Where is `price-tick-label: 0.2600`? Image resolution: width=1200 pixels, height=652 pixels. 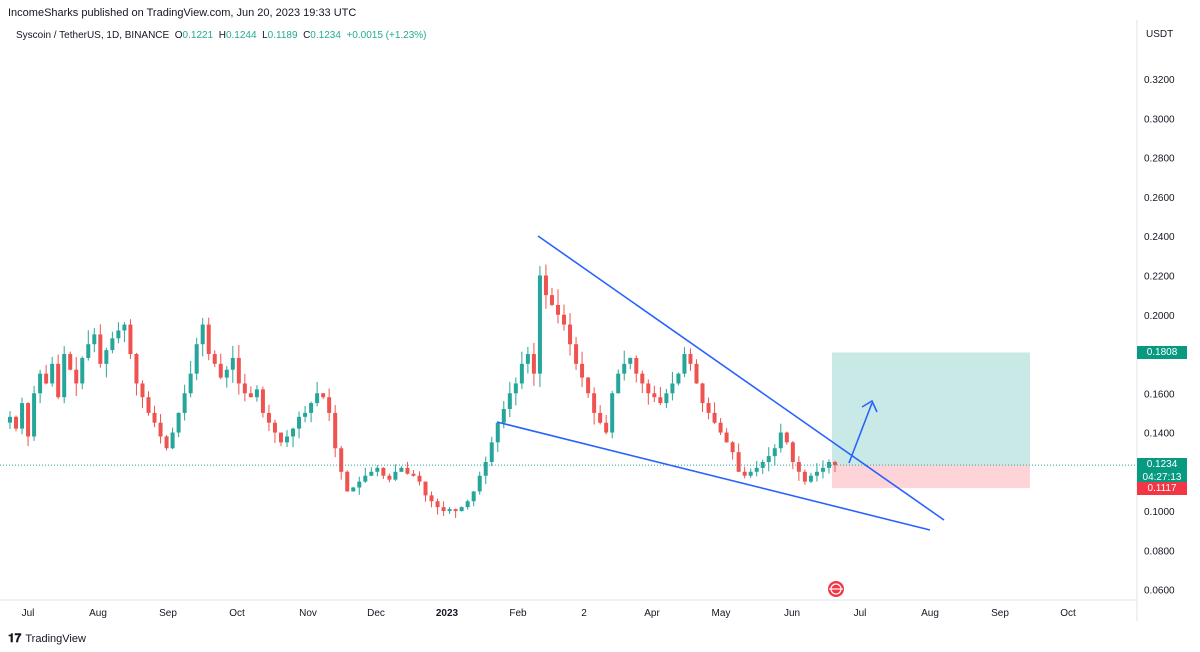 price-tick-label: 0.2600 is located at coordinates (1159, 198).